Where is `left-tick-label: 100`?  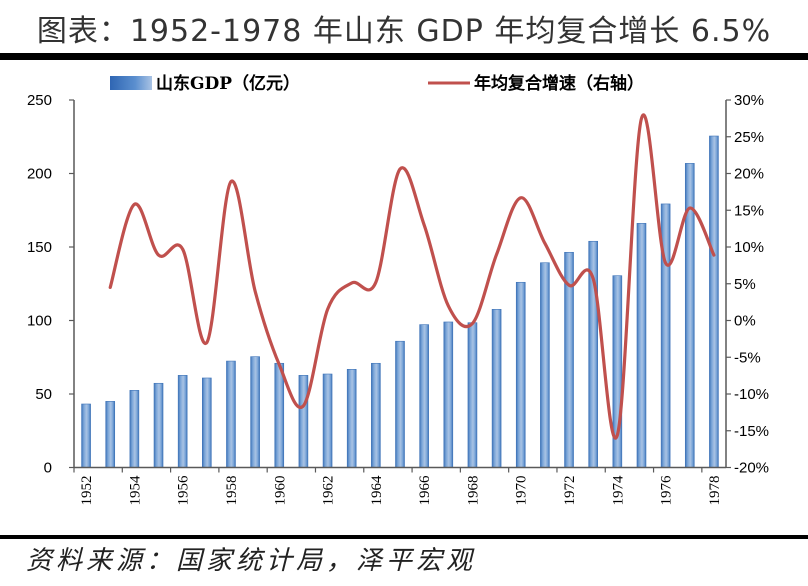 left-tick-label: 100 is located at coordinates (39, 321).